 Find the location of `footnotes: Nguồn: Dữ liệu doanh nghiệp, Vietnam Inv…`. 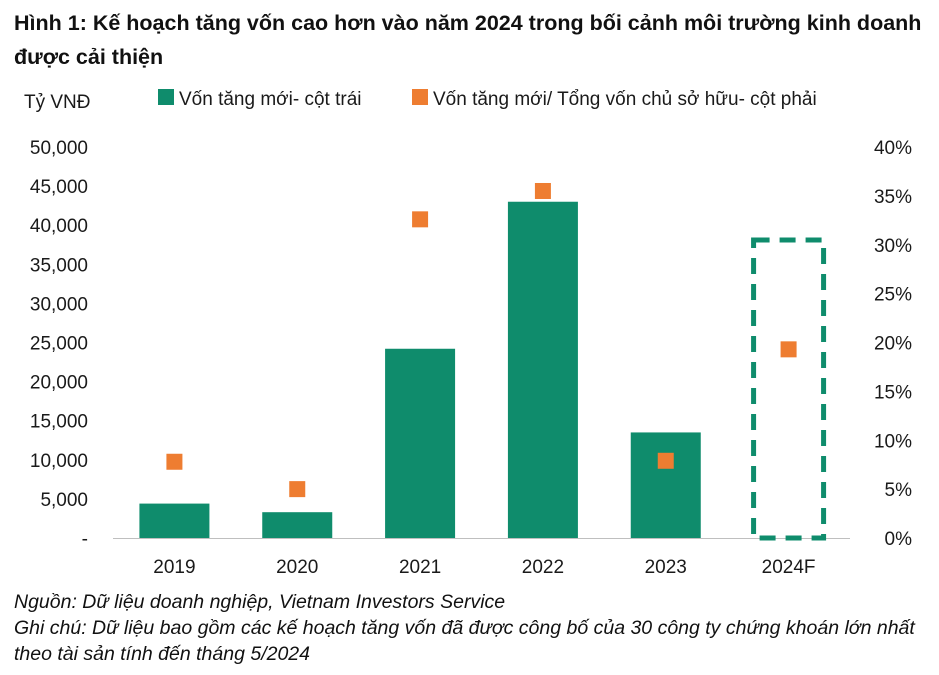

footnotes: Nguồn: Dữ liệu doanh nghiệp, Vietnam Inv… is located at coordinates (471, 628).